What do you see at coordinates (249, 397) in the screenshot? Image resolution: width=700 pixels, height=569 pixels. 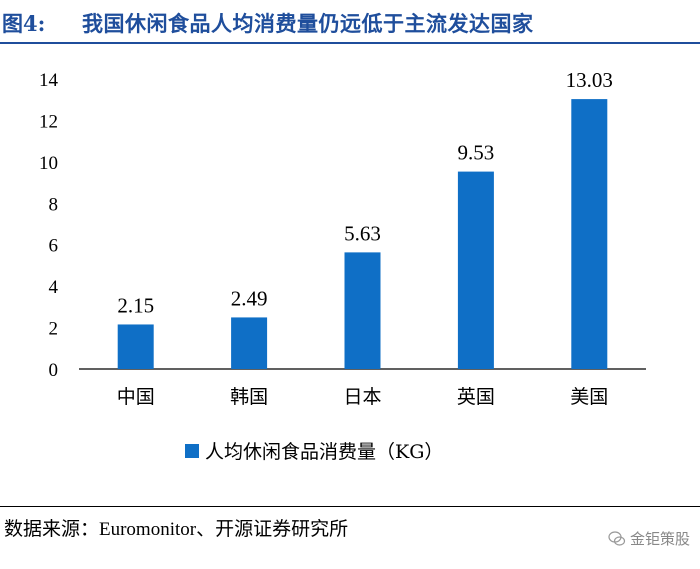 I see `x-tick-label: 韩国` at bounding box center [249, 397].